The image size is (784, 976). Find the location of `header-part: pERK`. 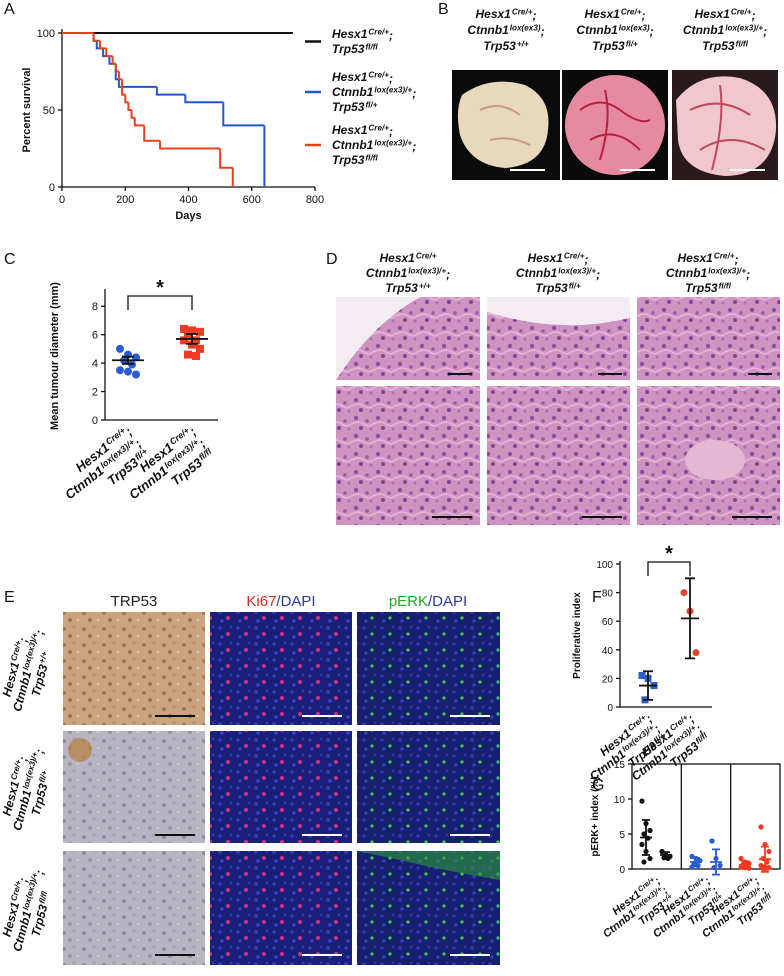

header-part: pERK is located at coordinates (408, 601).